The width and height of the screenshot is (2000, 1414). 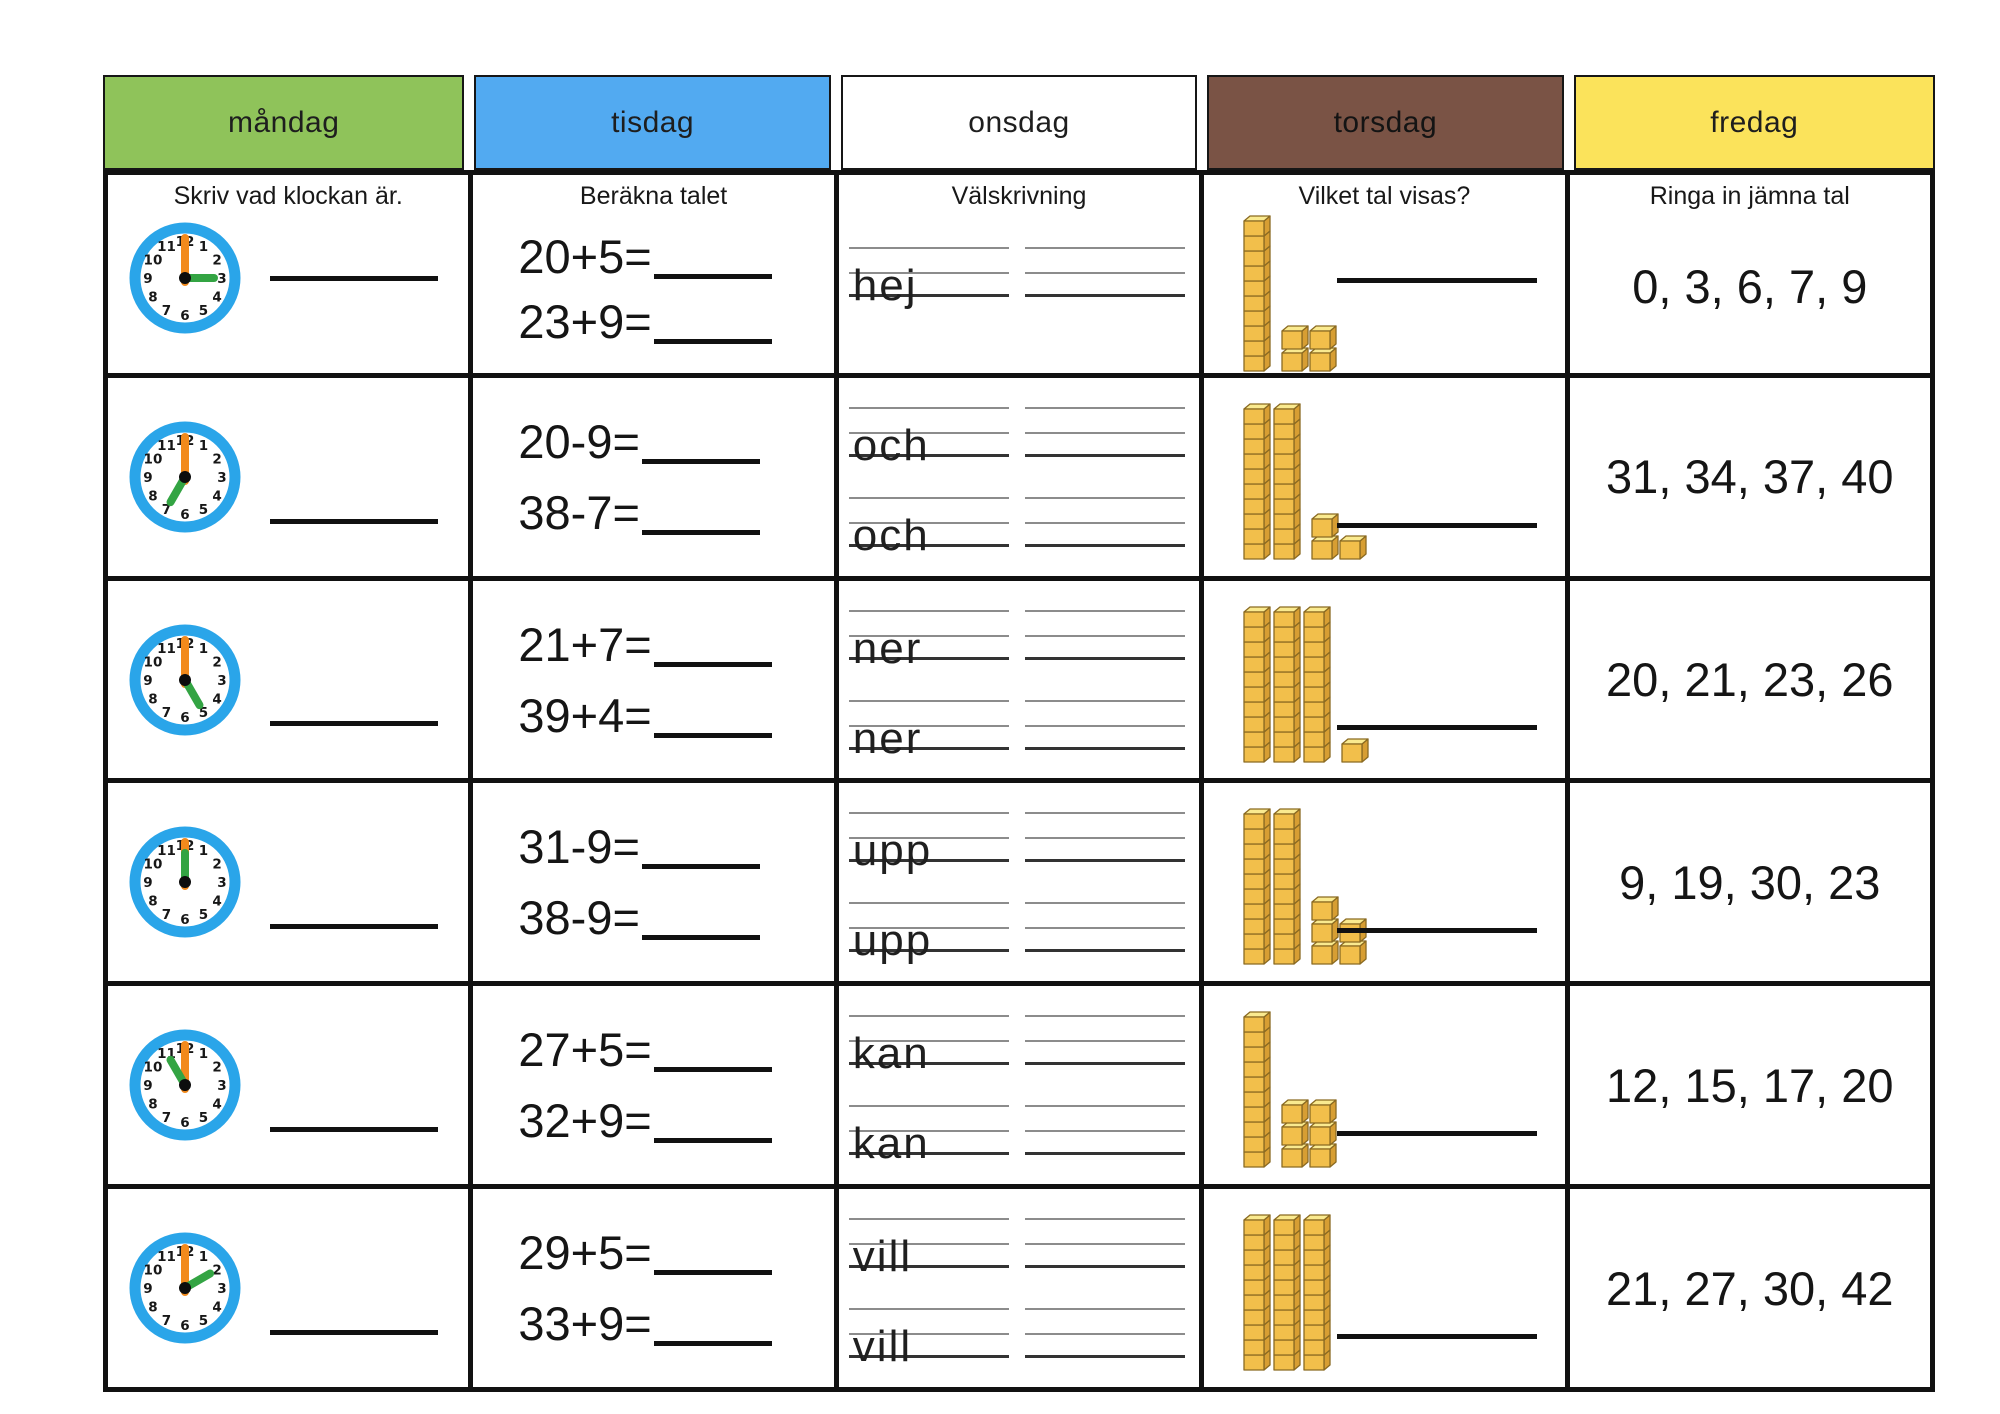 I want to click on cell-wednesday-row-4: upp upp, so click(x=1019, y=882).